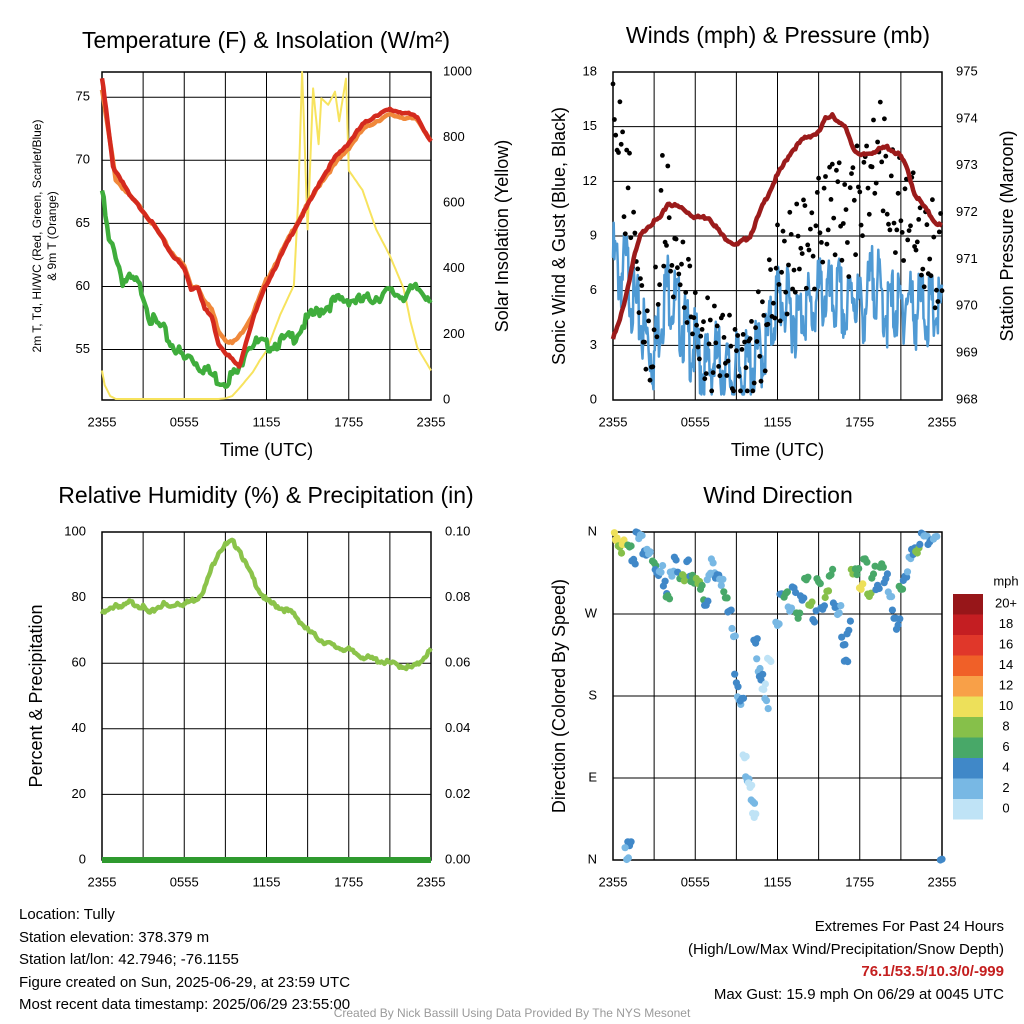 The width and height of the screenshot is (1024, 1024). I want to click on panel0-ytick-left: 55, so click(83, 348).